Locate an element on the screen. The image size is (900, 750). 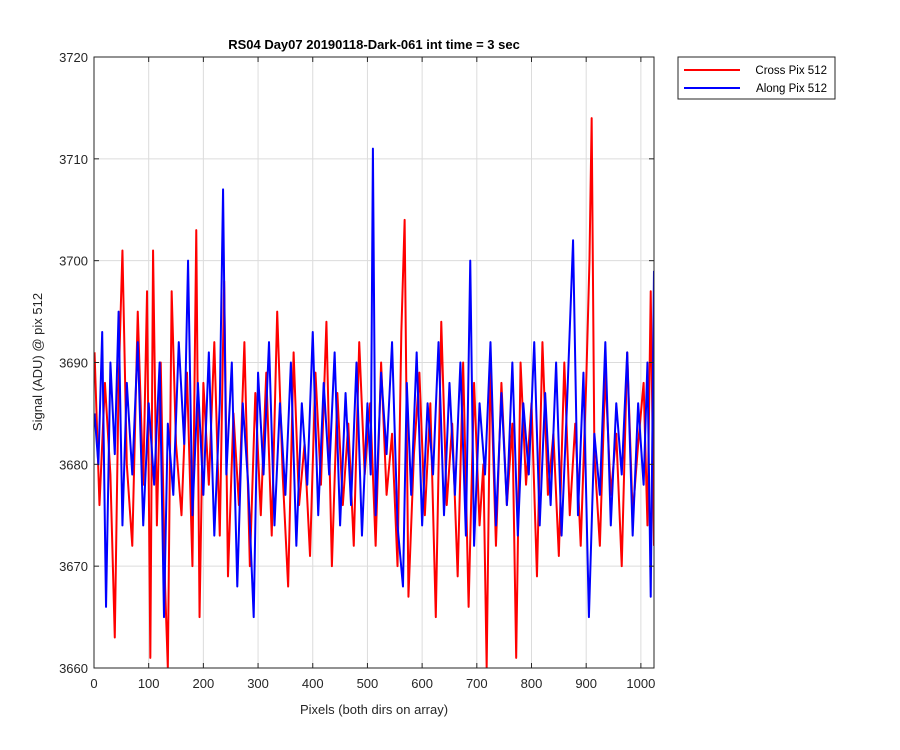
x-tick-label: 600 is located at coordinates (422, 683).